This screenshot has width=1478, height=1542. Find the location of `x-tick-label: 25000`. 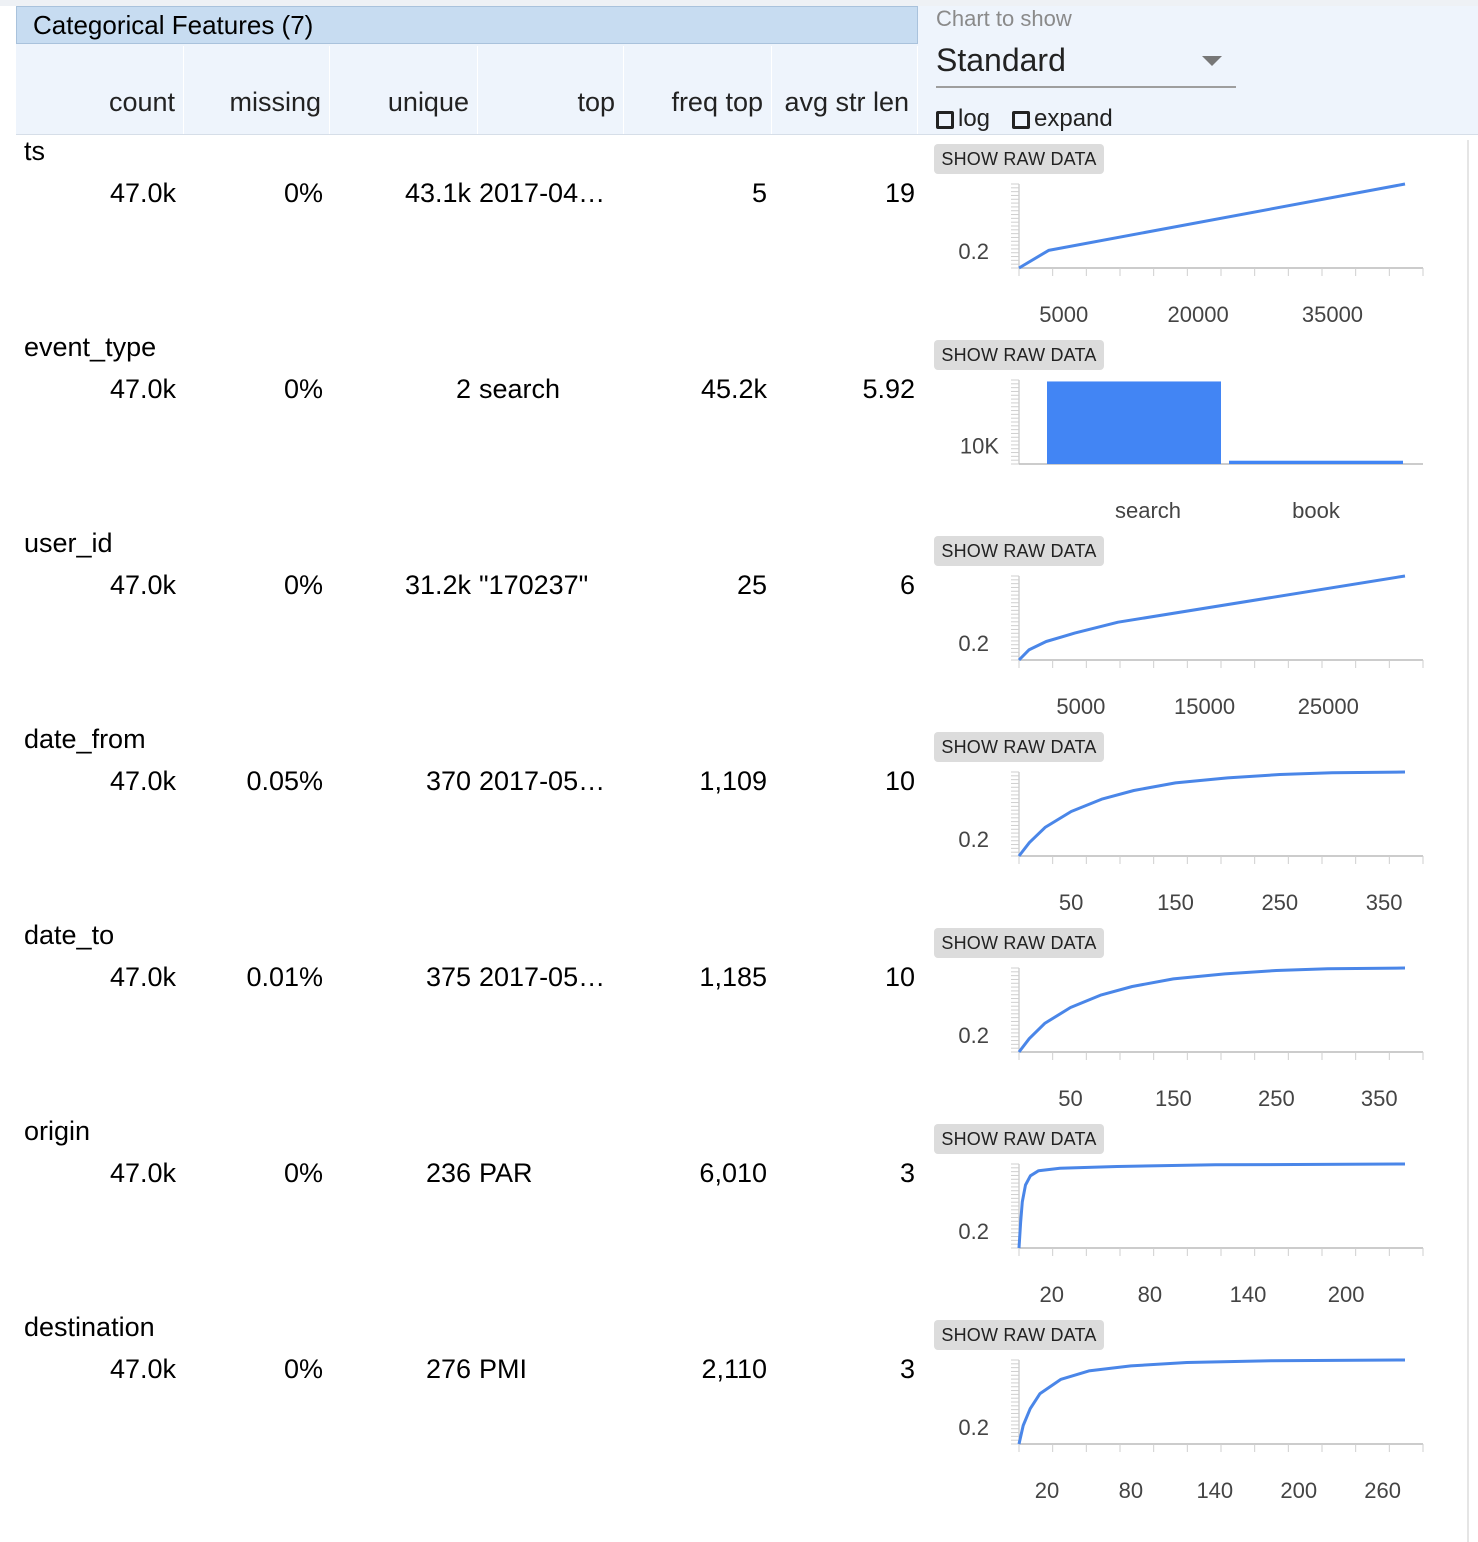

x-tick-label: 25000 is located at coordinates (1328, 706).